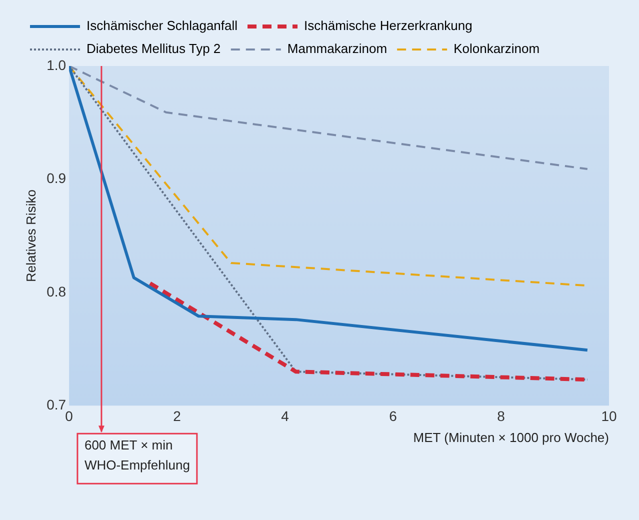 This screenshot has width=639, height=520. I want to click on legend-label: Ischämischer Schlaganfall, so click(162, 26).